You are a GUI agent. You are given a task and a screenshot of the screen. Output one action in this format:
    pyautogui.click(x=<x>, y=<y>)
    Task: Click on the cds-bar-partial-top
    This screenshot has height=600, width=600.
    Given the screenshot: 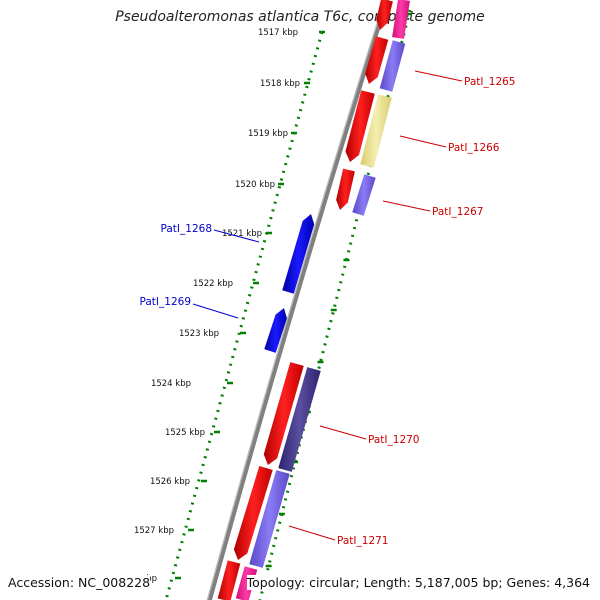 What is the action you would take?
    pyautogui.click(x=401, y=19)
    